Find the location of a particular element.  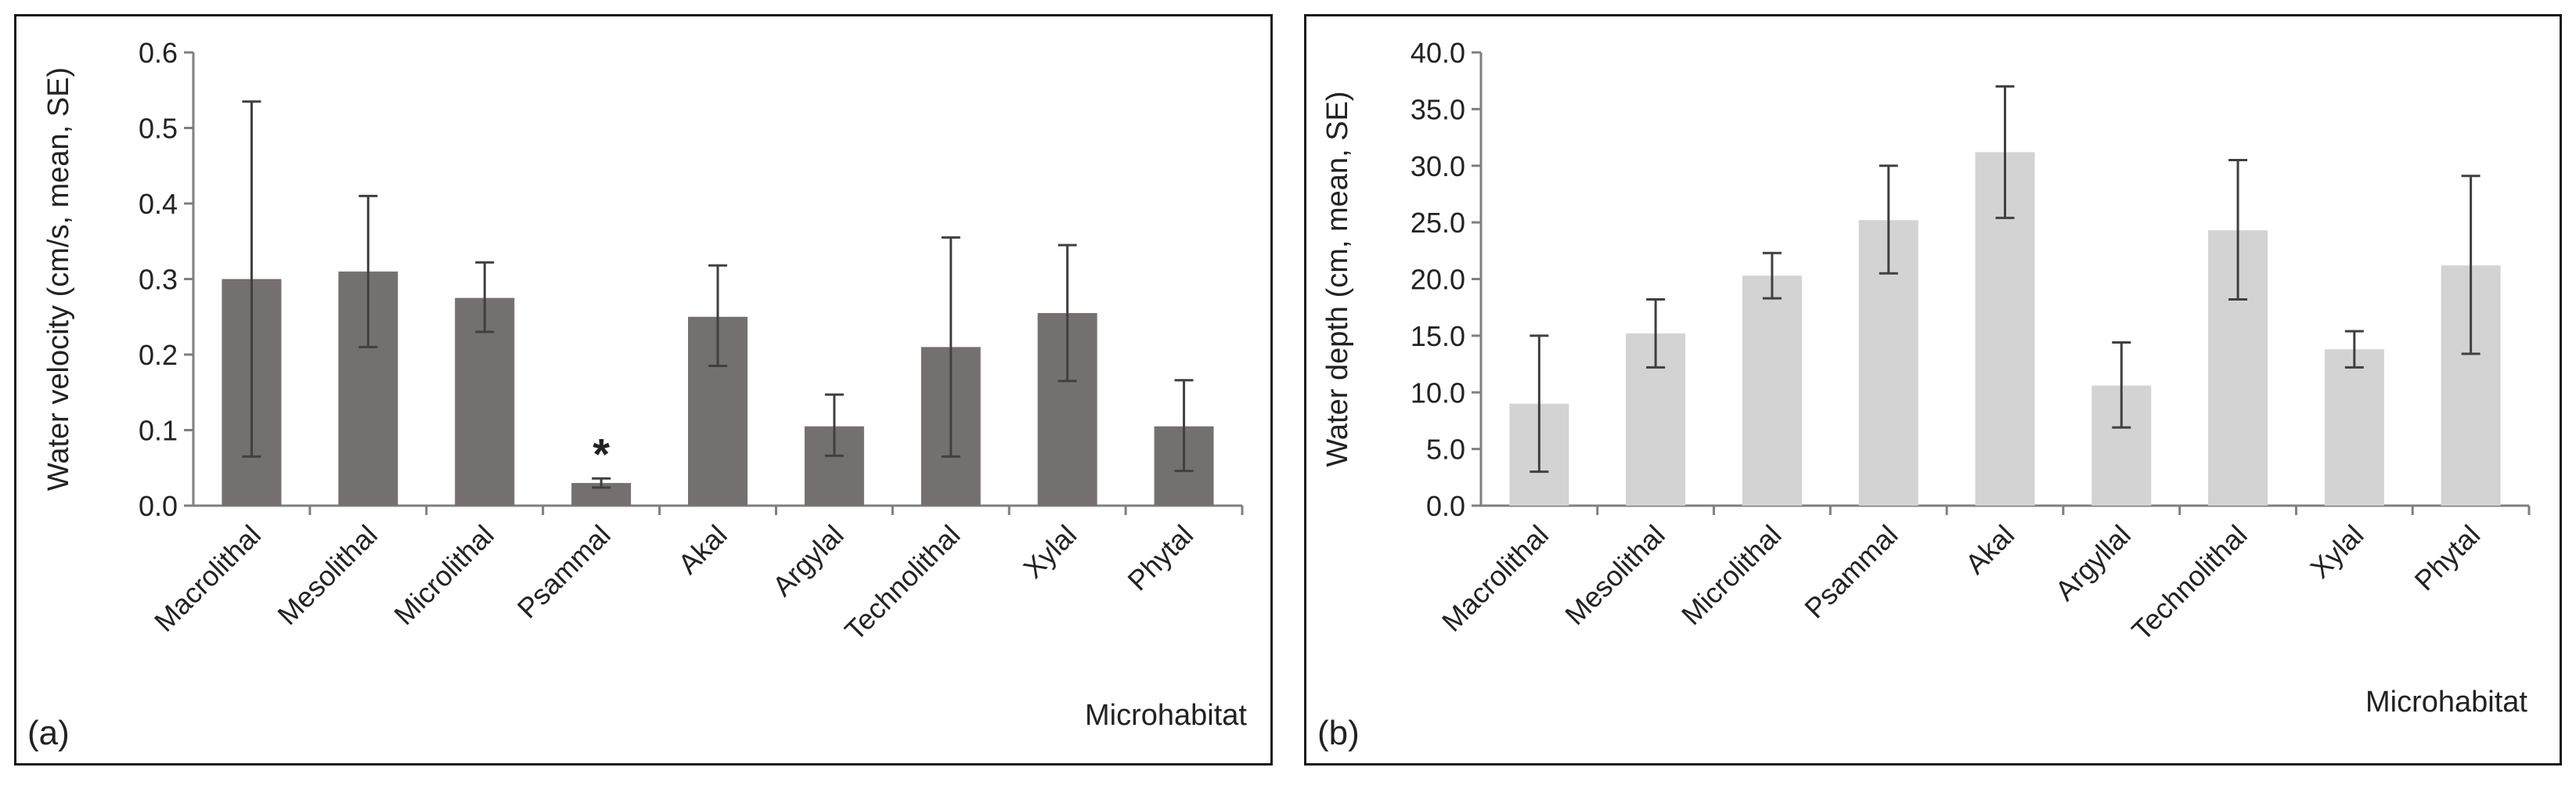

significance-asterisk: * is located at coordinates (601, 453).